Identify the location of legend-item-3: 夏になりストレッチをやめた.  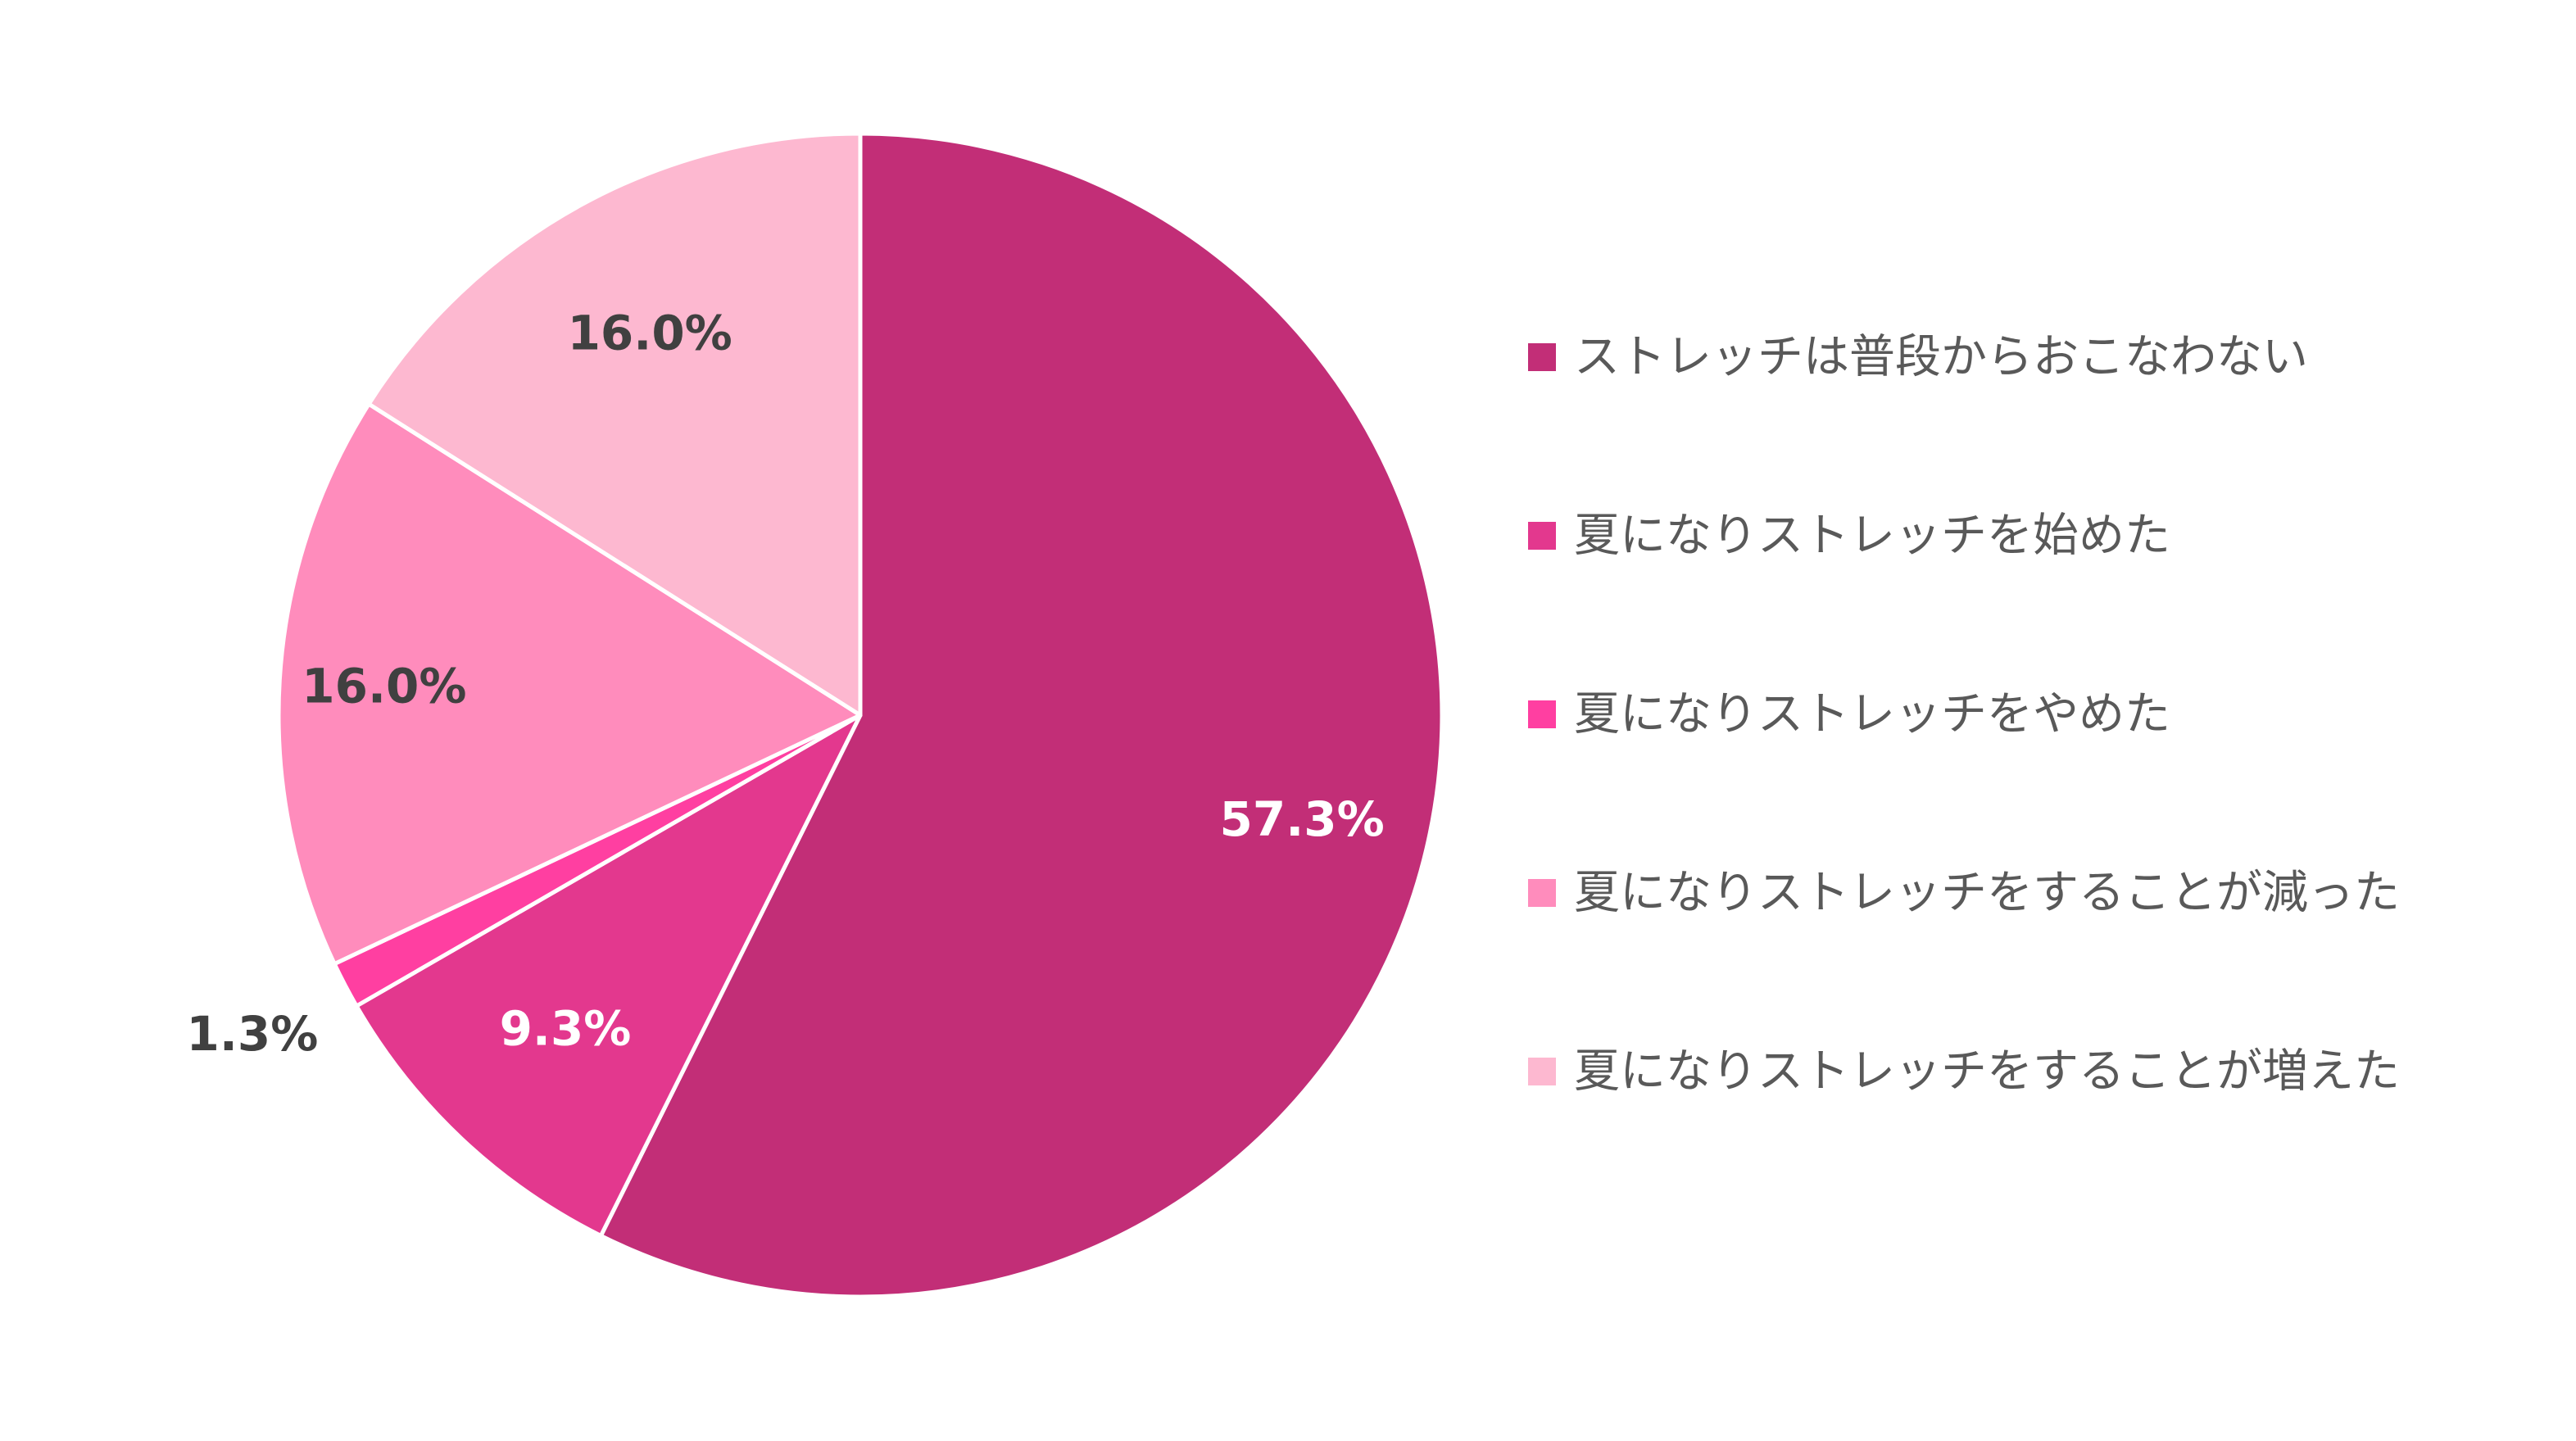
(1849, 715).